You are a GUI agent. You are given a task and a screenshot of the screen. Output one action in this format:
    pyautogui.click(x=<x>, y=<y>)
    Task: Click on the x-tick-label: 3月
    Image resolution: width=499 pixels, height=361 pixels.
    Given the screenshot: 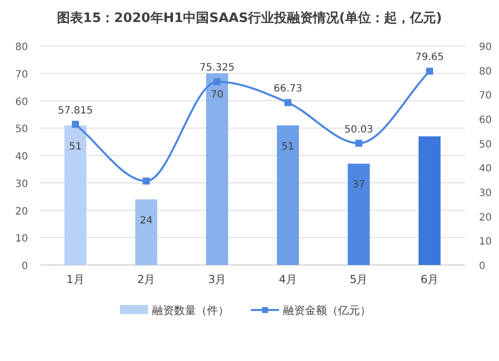 What is the action you would take?
    pyautogui.click(x=217, y=279)
    